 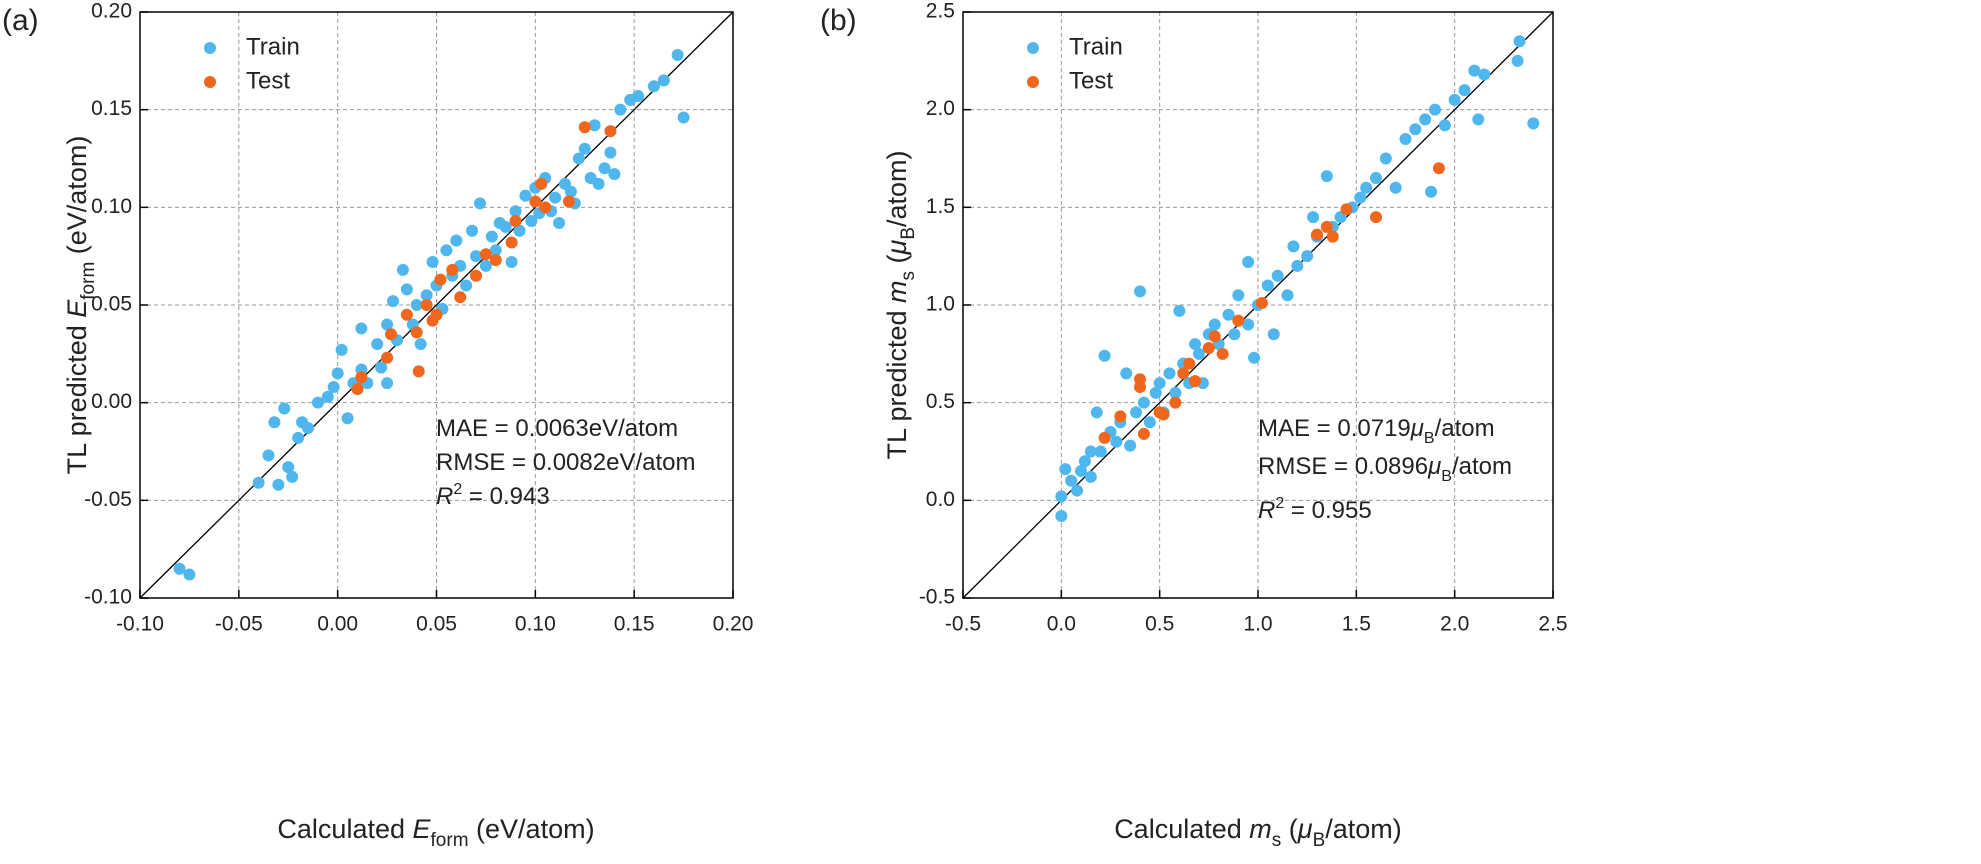 I want to click on y-tick-label: -0.10, so click(x=108, y=597).